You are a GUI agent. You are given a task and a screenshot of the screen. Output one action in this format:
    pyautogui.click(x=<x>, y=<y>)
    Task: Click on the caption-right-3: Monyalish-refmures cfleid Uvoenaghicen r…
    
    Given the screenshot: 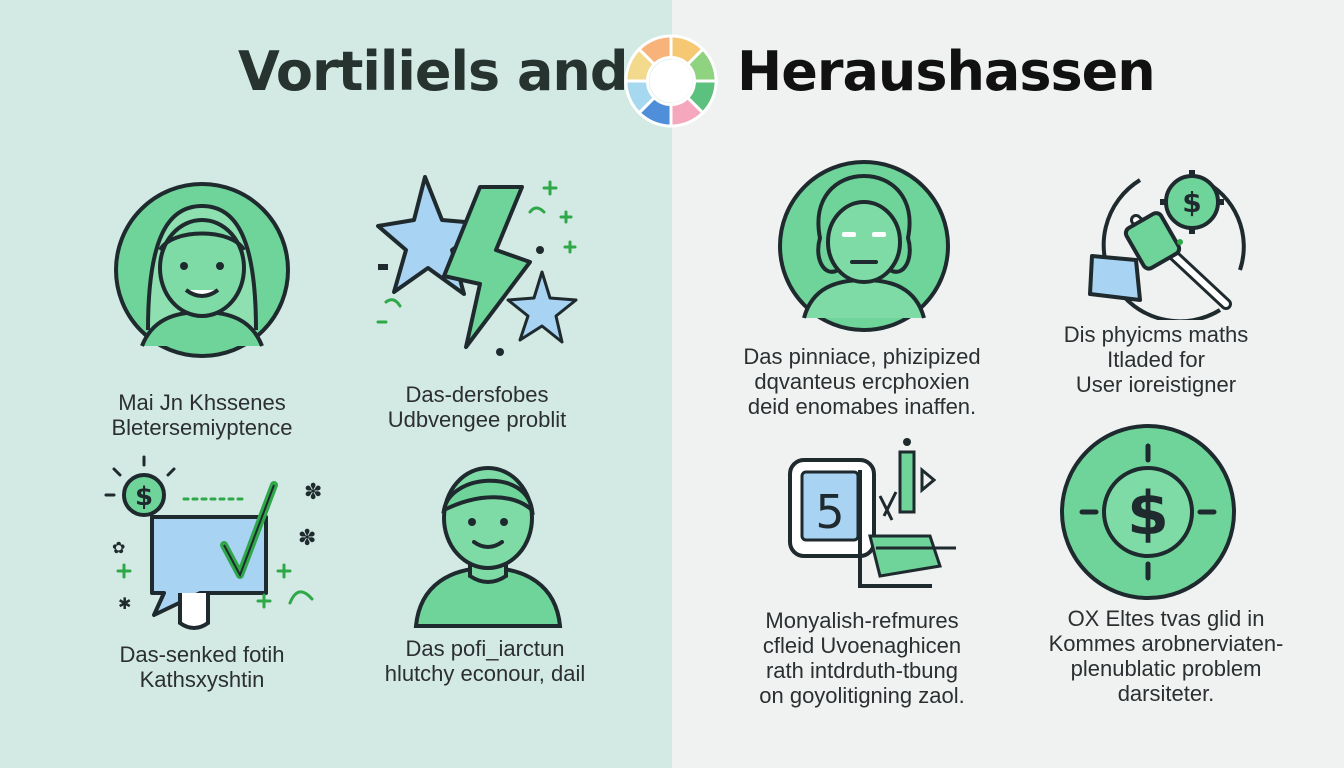 What is the action you would take?
    pyautogui.click(x=862, y=658)
    